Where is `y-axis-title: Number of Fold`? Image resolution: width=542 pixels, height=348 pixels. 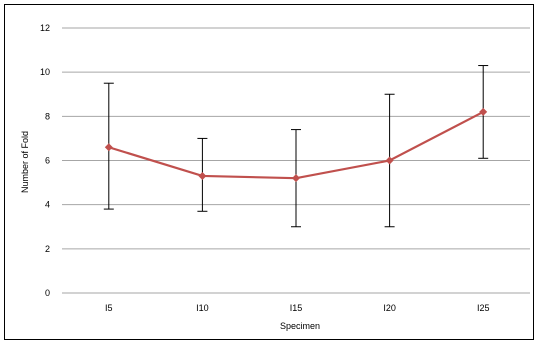
y-axis-title: Number of Fold is located at coordinates (25, 162).